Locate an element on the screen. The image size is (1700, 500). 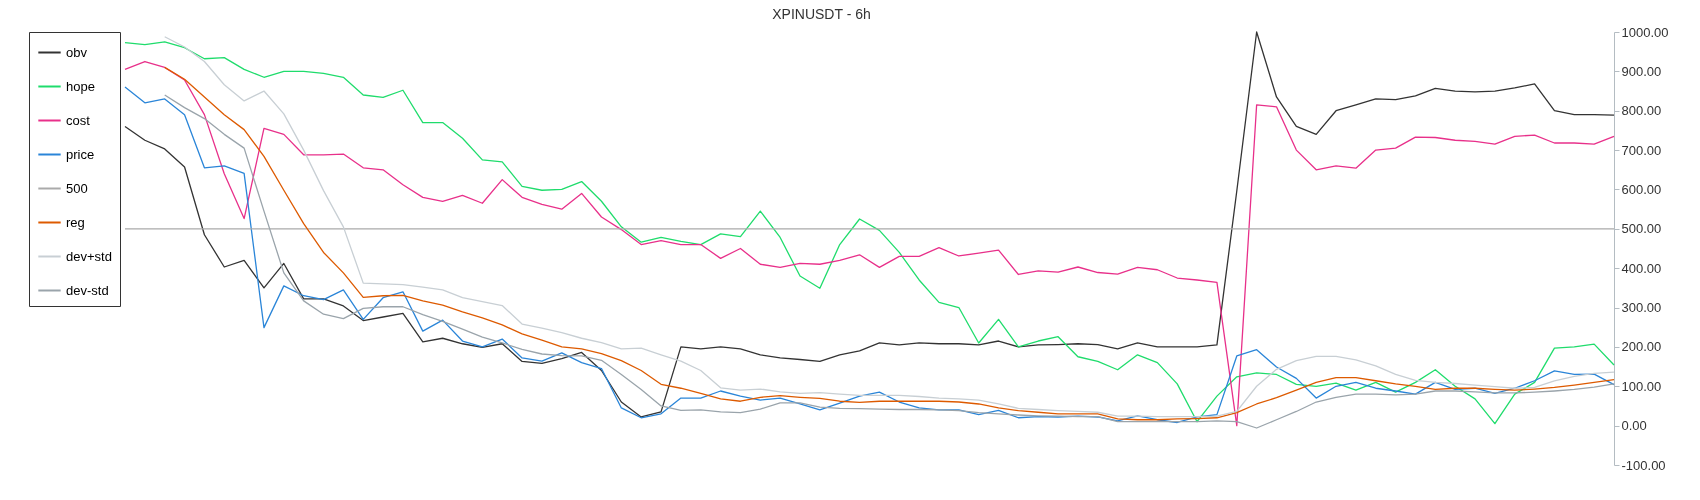
legend-label: reg is located at coordinates (75, 222).